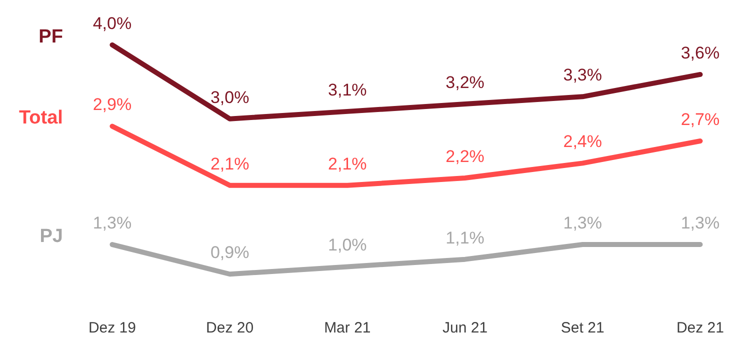  What do you see at coordinates (700, 52) in the screenshot?
I see `data-label: 3,6%` at bounding box center [700, 52].